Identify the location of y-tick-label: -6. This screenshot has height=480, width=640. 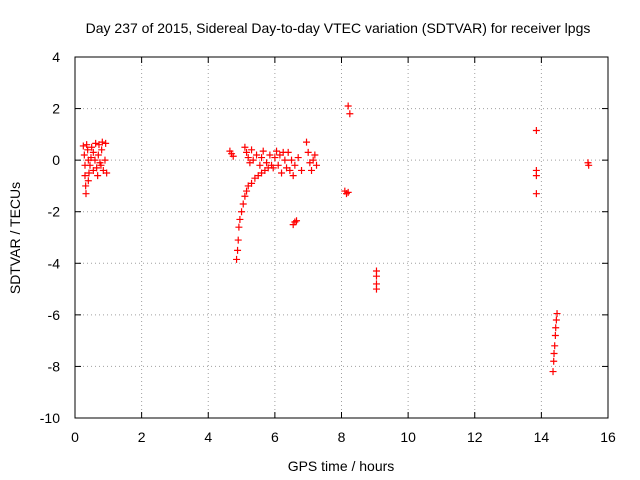
(54, 315).